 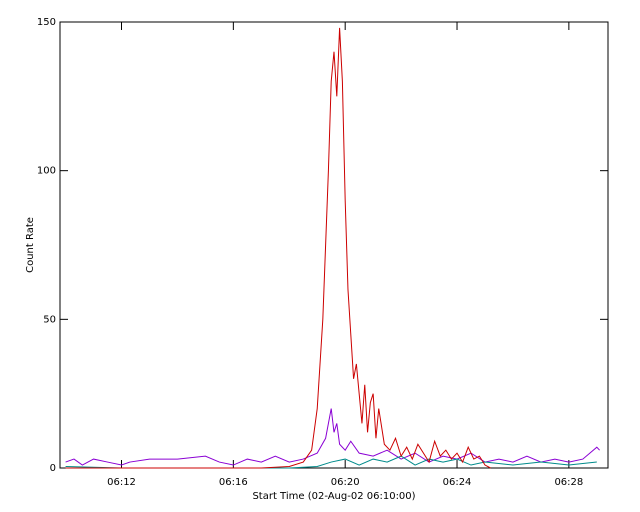 What do you see at coordinates (121, 482) in the screenshot?
I see `x-tick-label: 06:12` at bounding box center [121, 482].